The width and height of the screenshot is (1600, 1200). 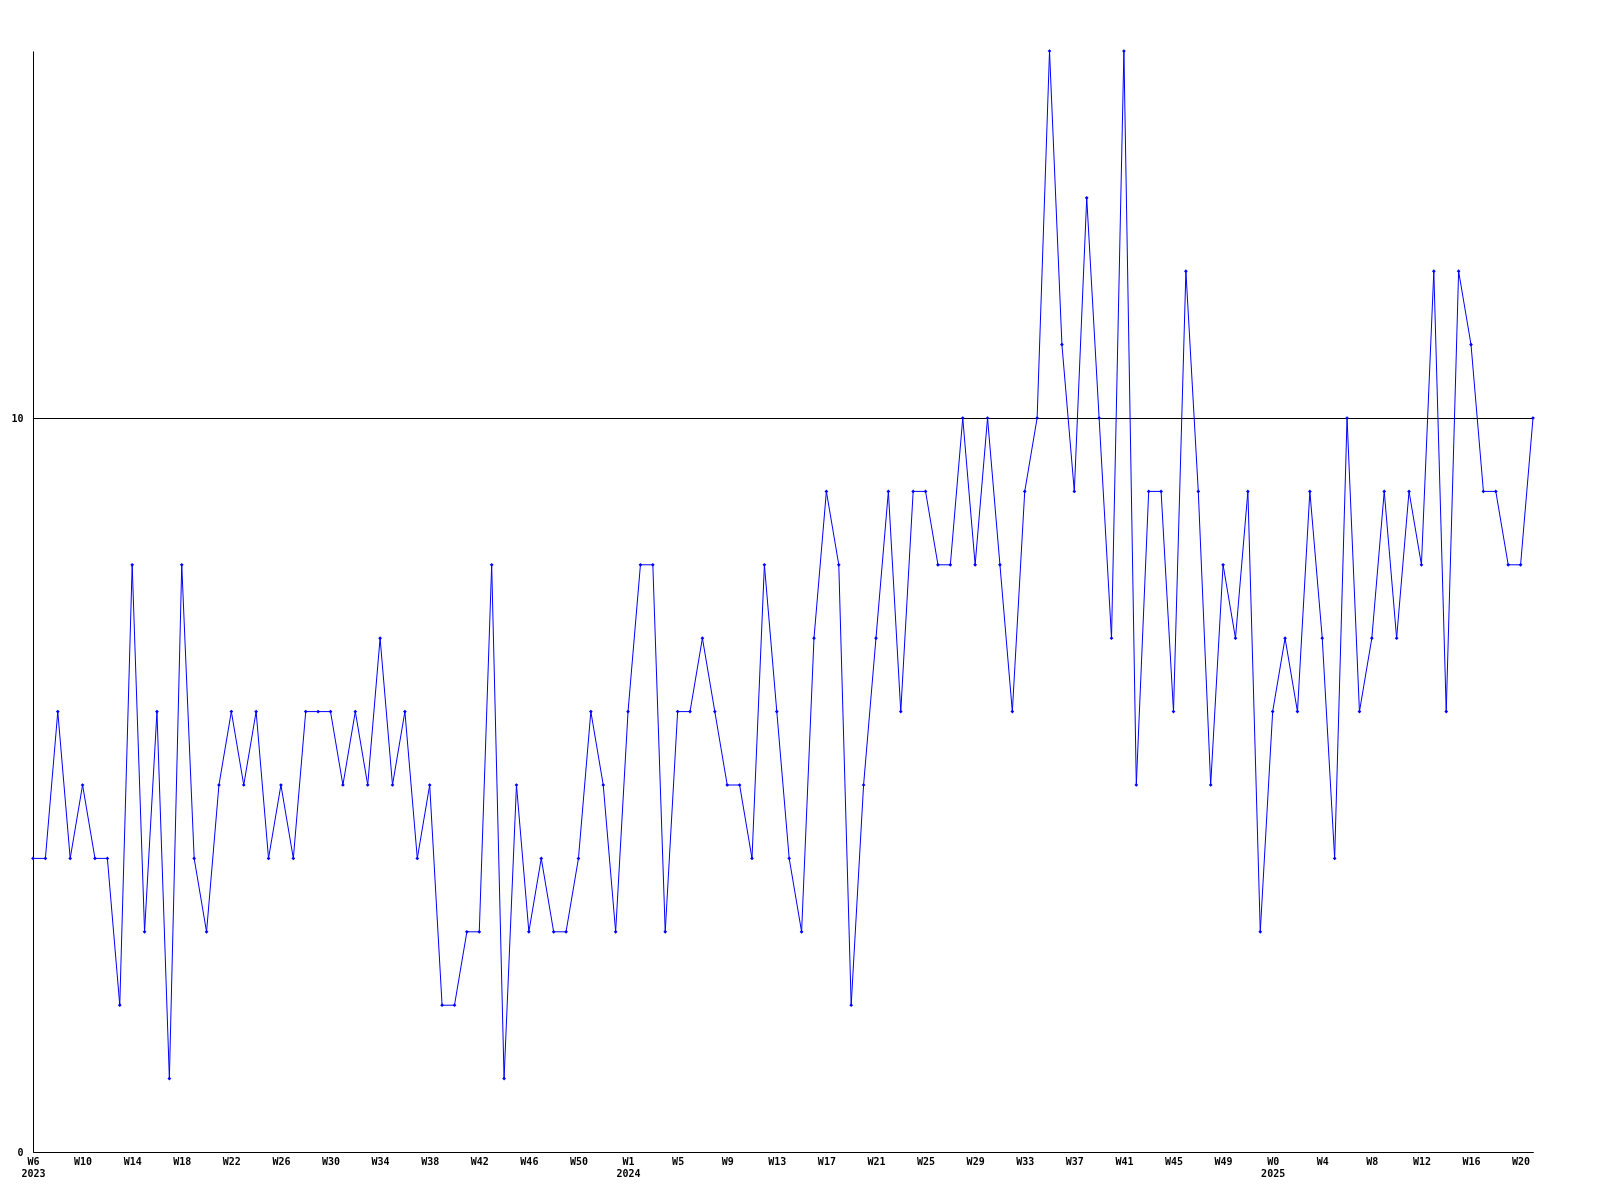 I want to click on y-tick-label: 0, so click(x=20, y=1152).